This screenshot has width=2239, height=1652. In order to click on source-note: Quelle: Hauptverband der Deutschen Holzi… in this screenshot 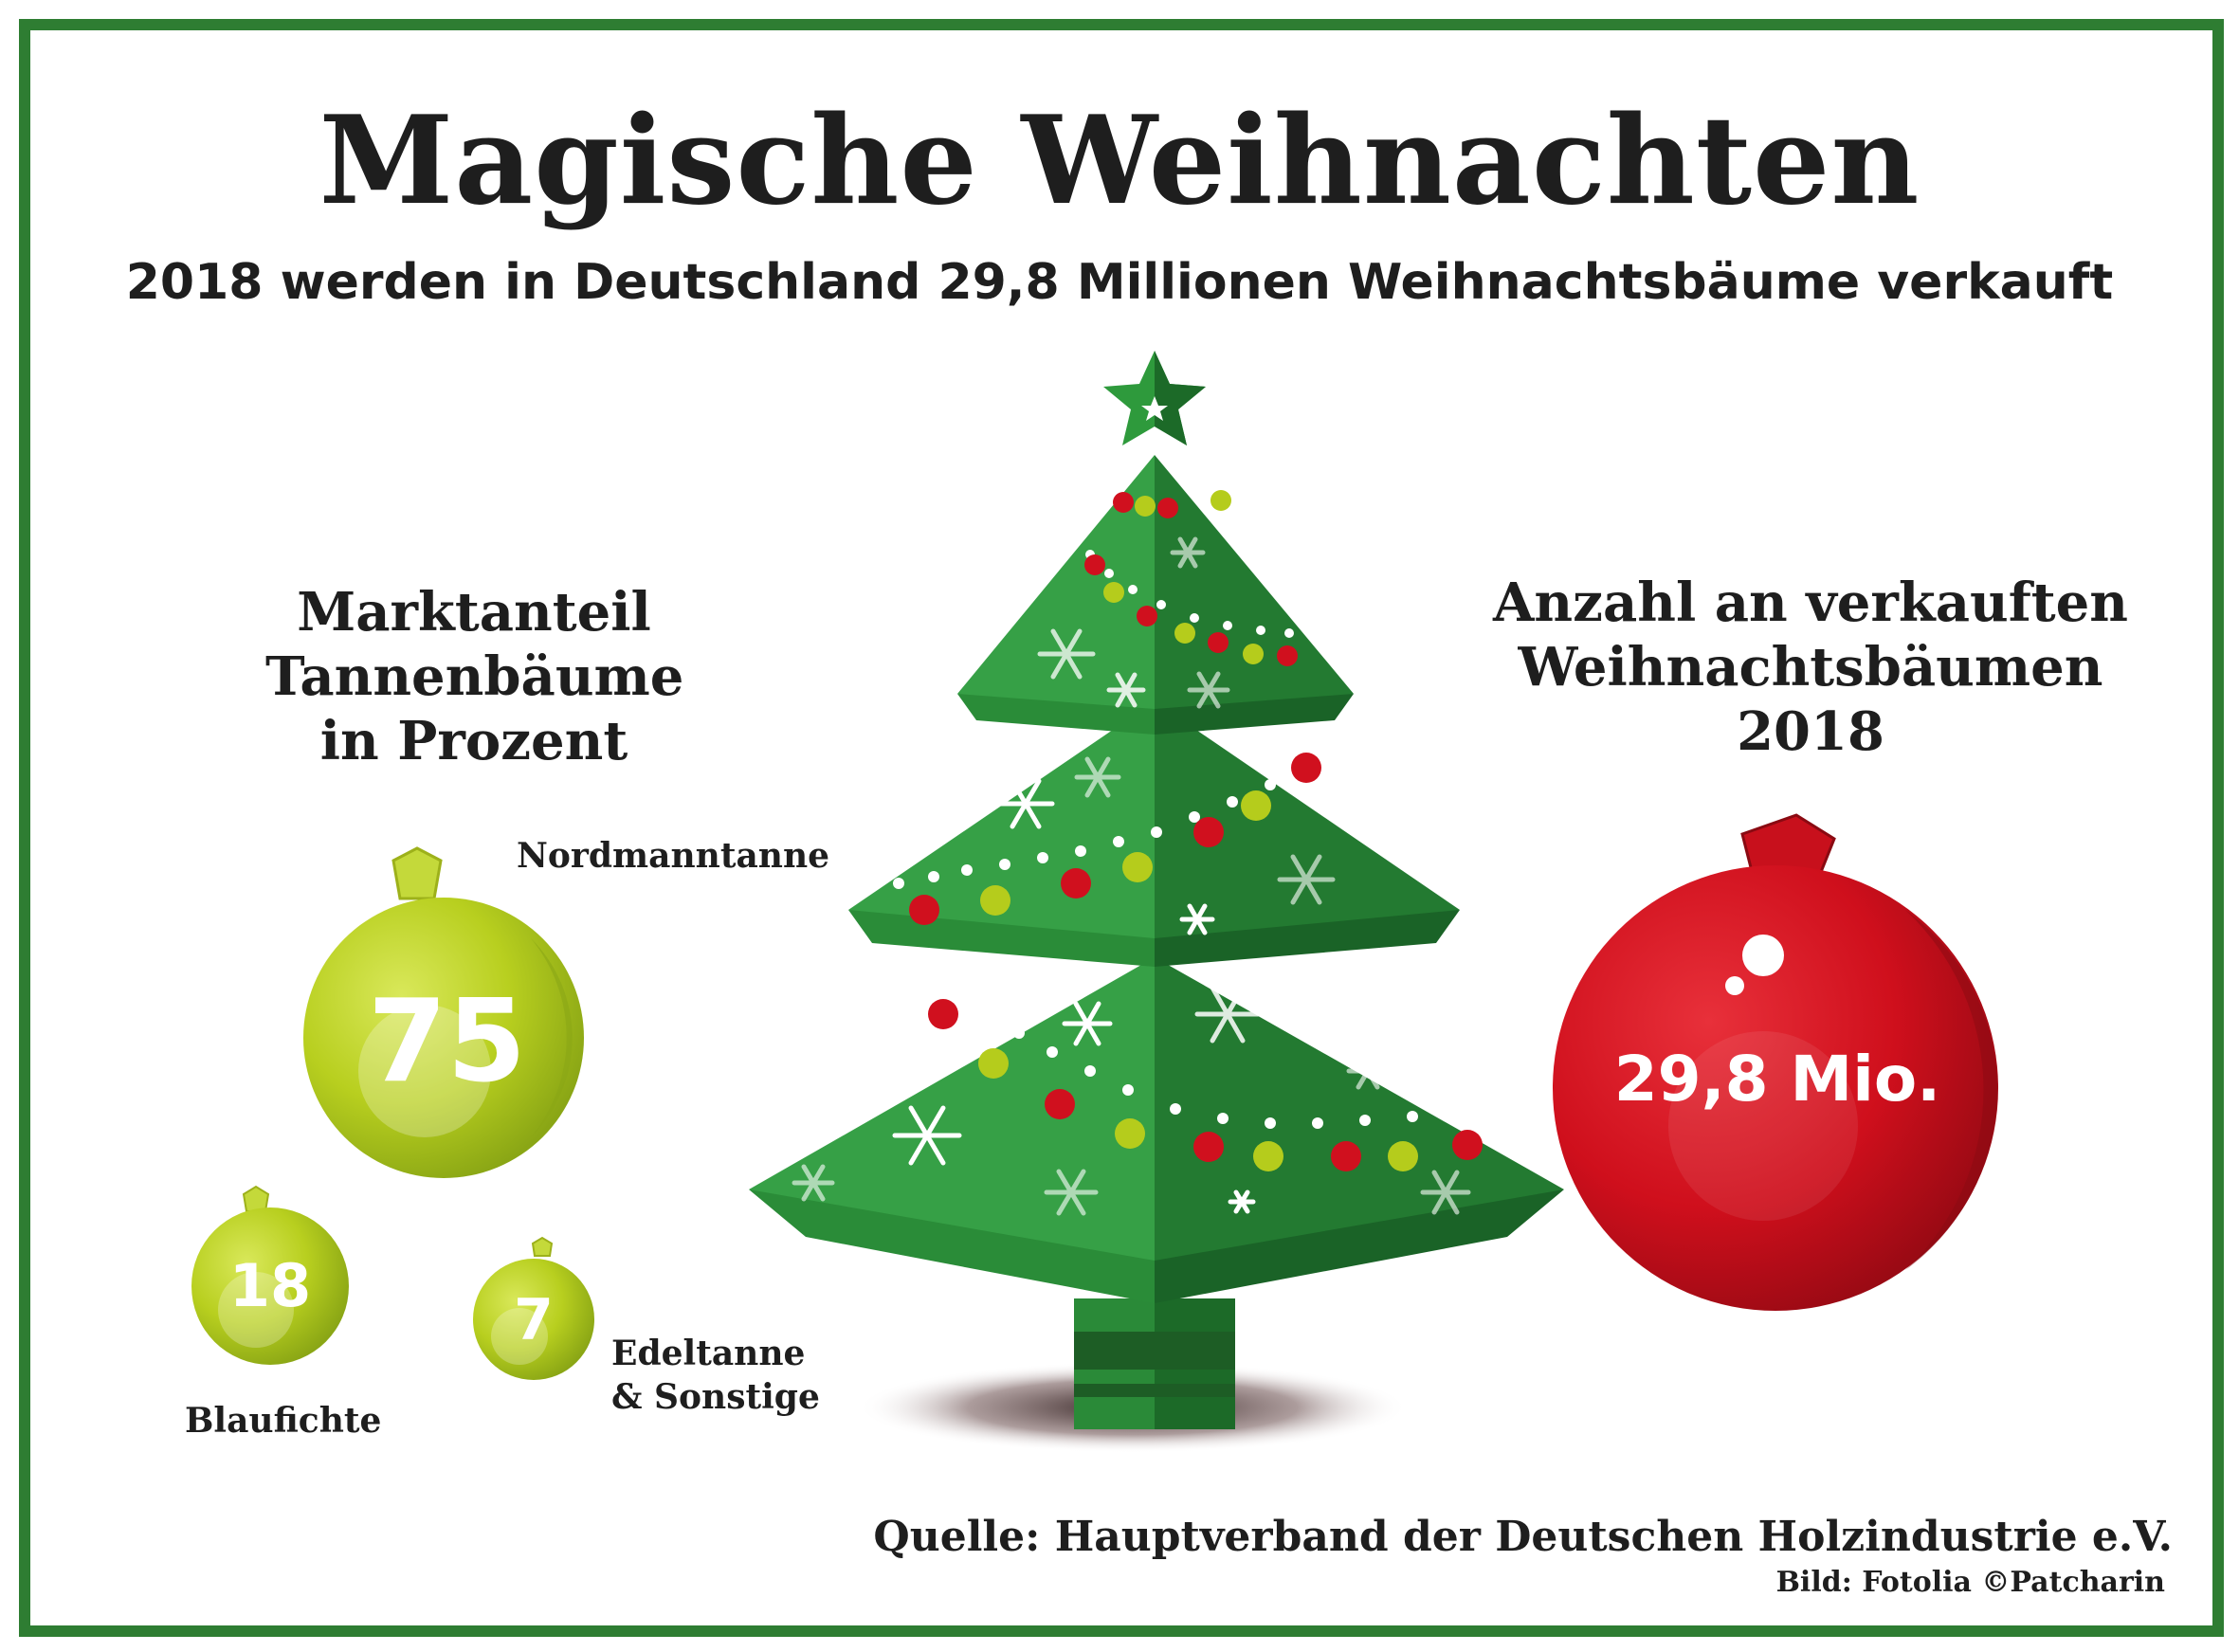, I will do `click(1523, 1537)`.